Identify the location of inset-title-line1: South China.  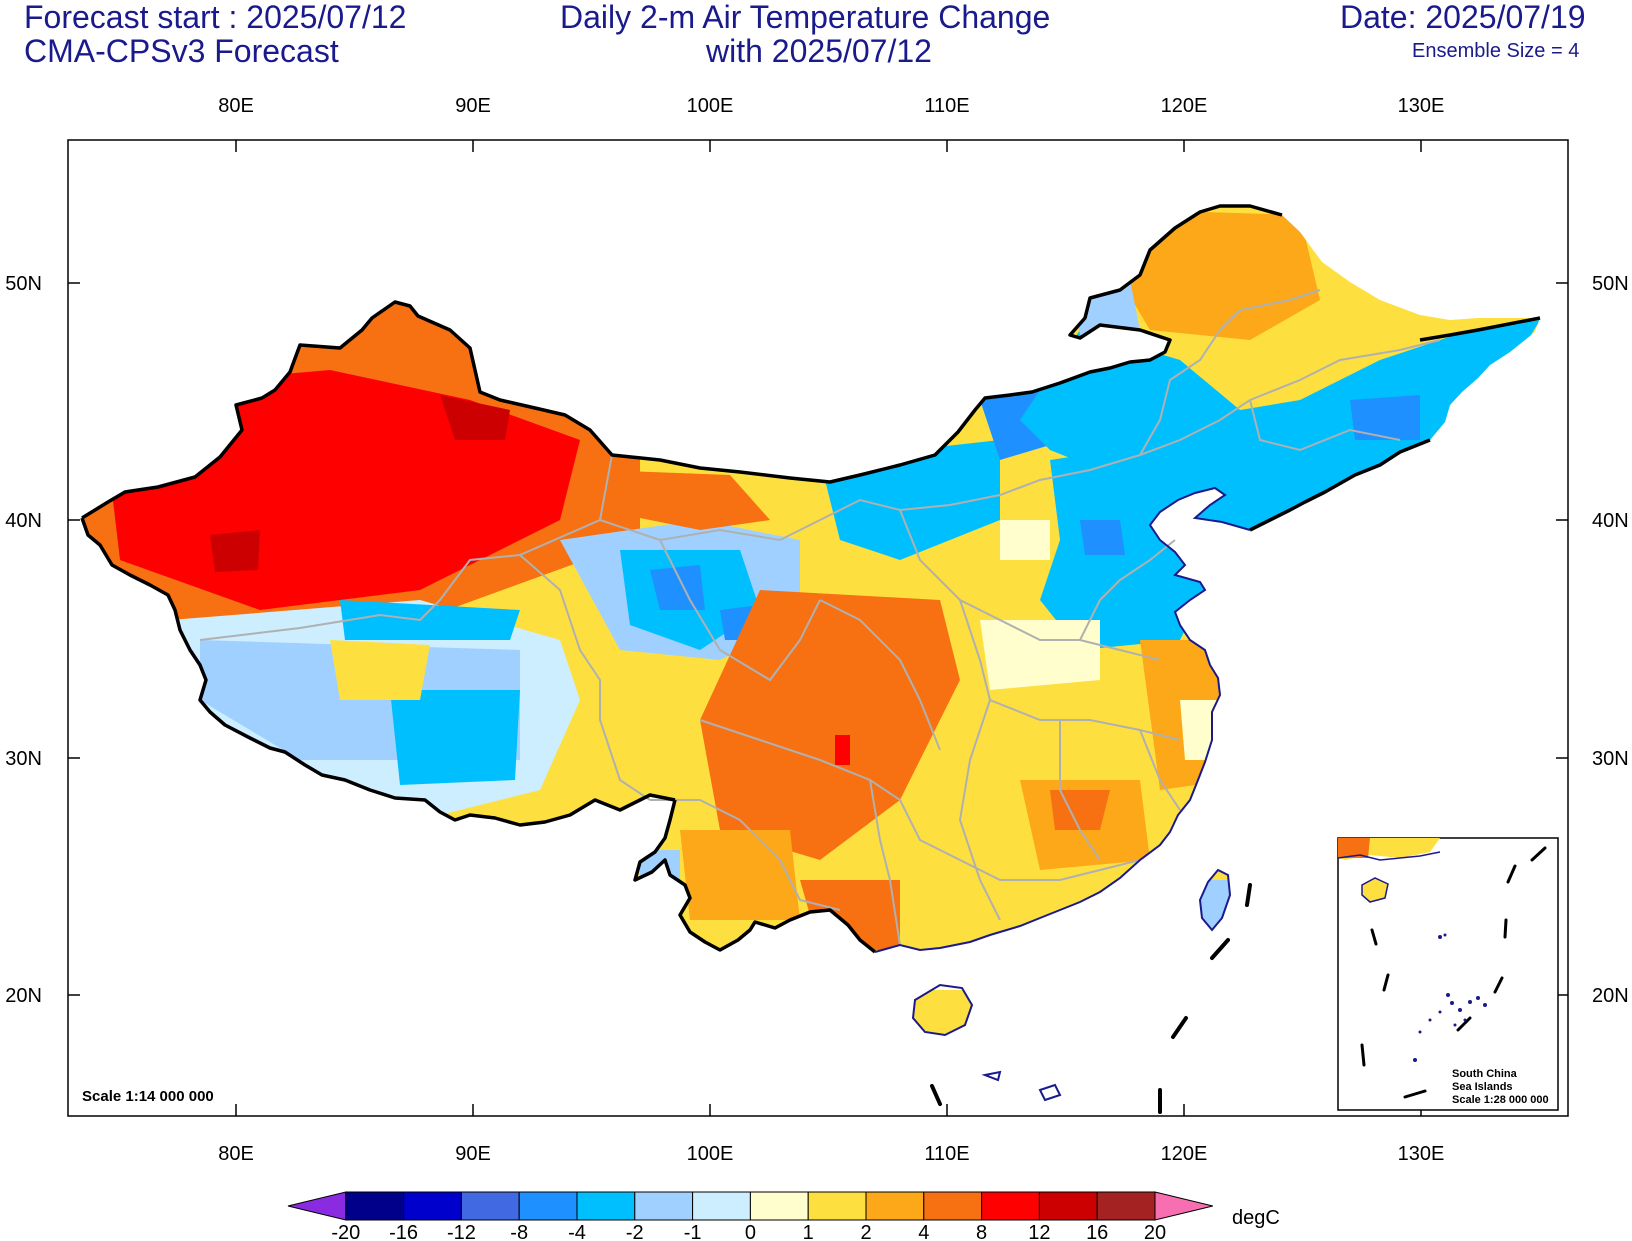
(1485, 1074).